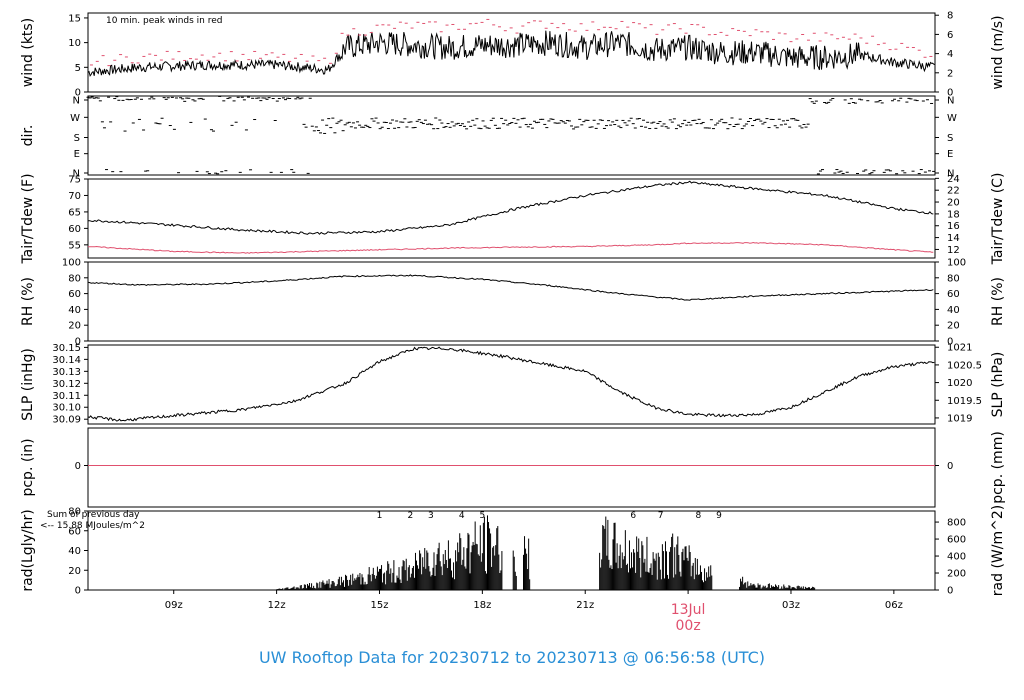 This screenshot has width=1024, height=700. What do you see at coordinates (894, 605) in the screenshot?
I see `x-tick-label: 06z` at bounding box center [894, 605].